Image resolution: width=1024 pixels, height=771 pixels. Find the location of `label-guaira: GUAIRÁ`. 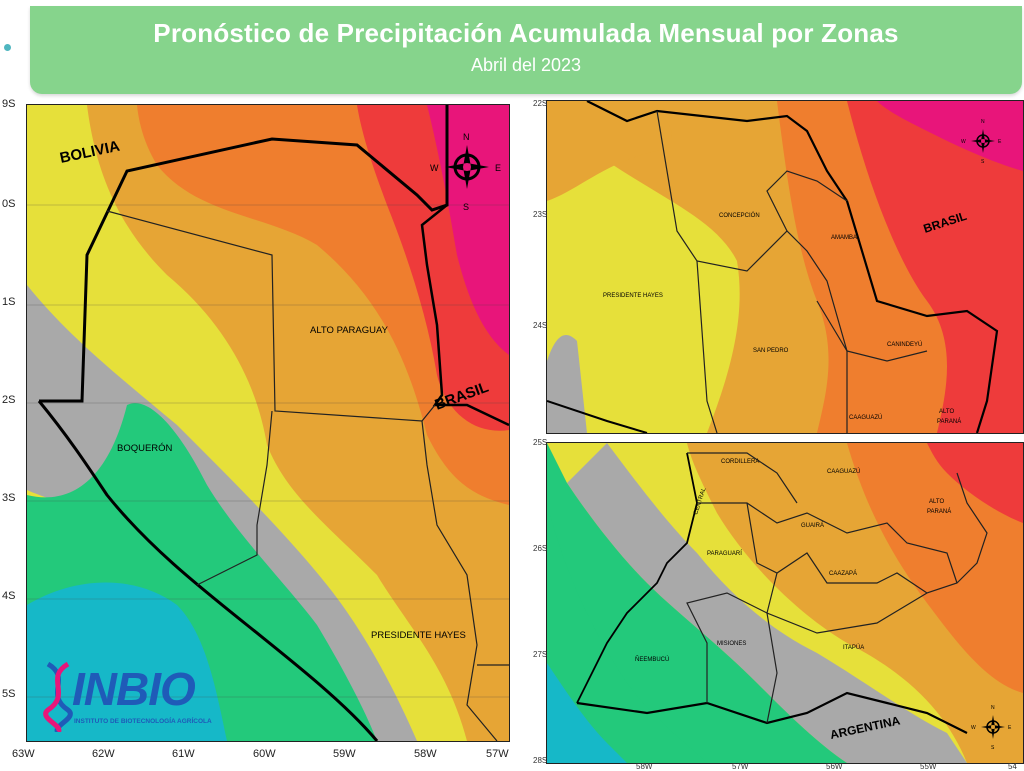

label-guaira: GUAIRÁ is located at coordinates (812, 525).